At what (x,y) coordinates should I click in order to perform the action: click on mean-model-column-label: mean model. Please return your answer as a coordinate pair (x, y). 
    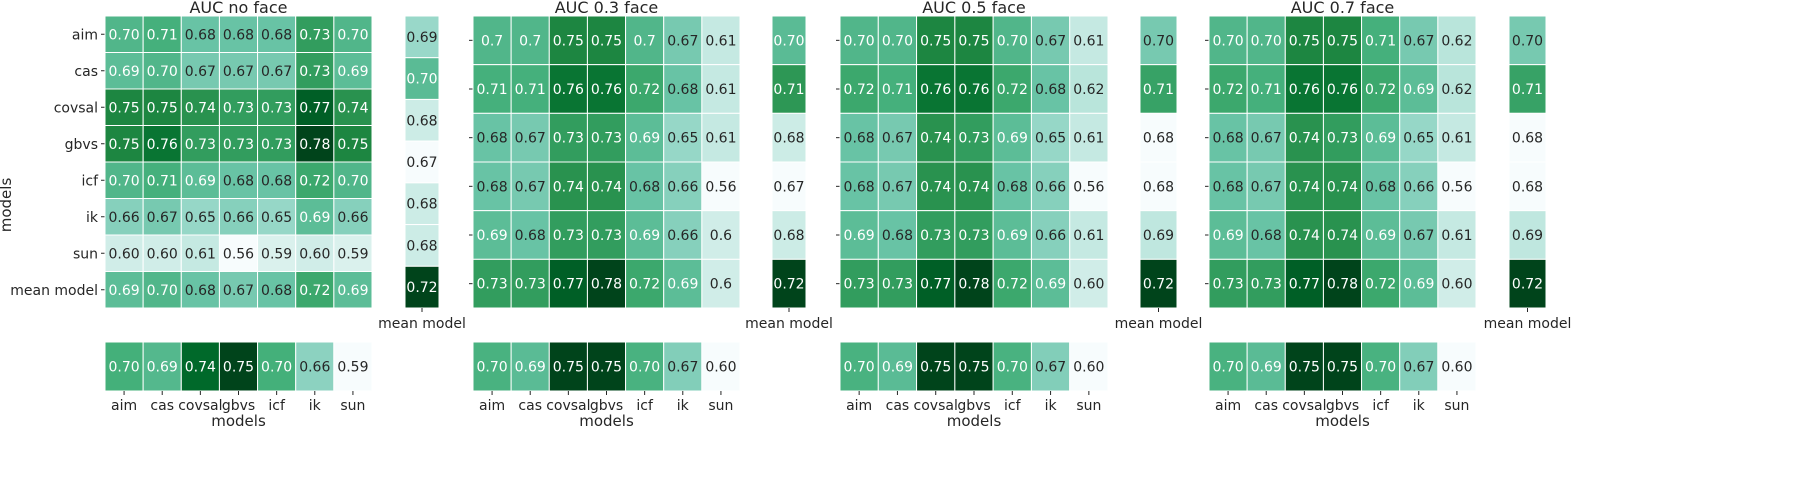
    Looking at the image, I should click on (422, 324).